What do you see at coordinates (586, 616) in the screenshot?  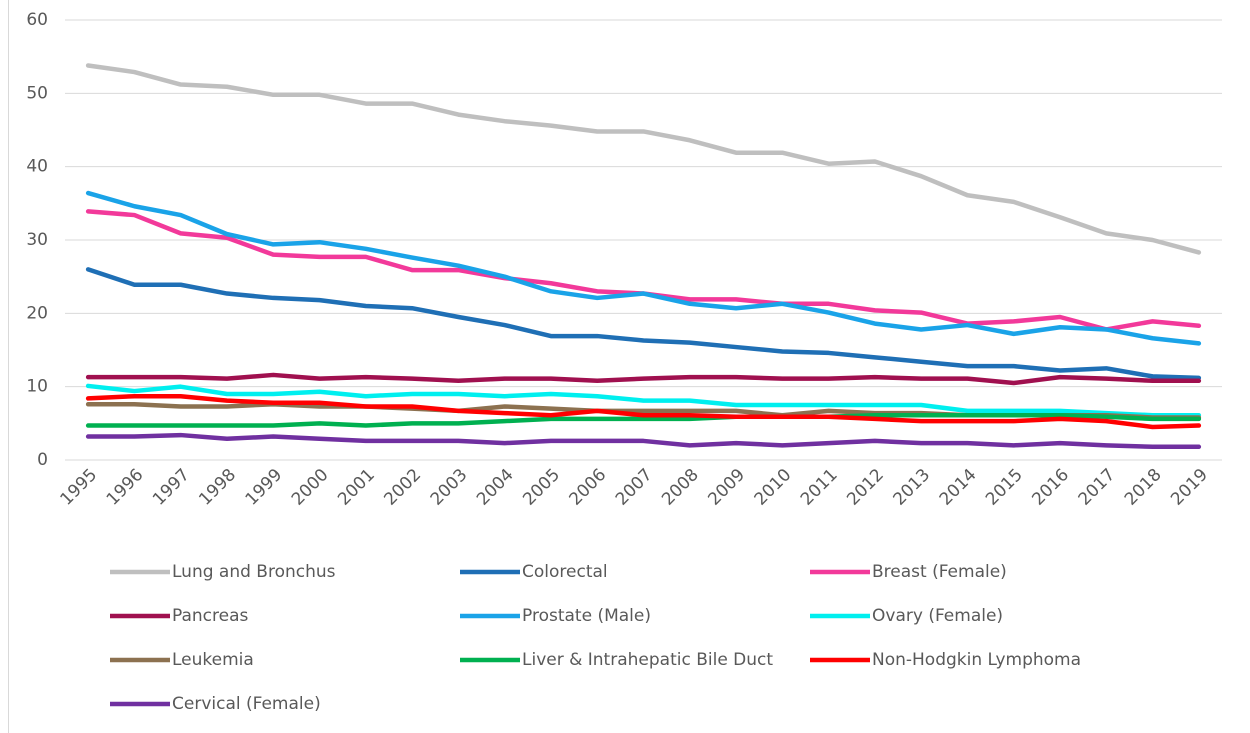 I see `legend-label: Prostate (Male)` at bounding box center [586, 616].